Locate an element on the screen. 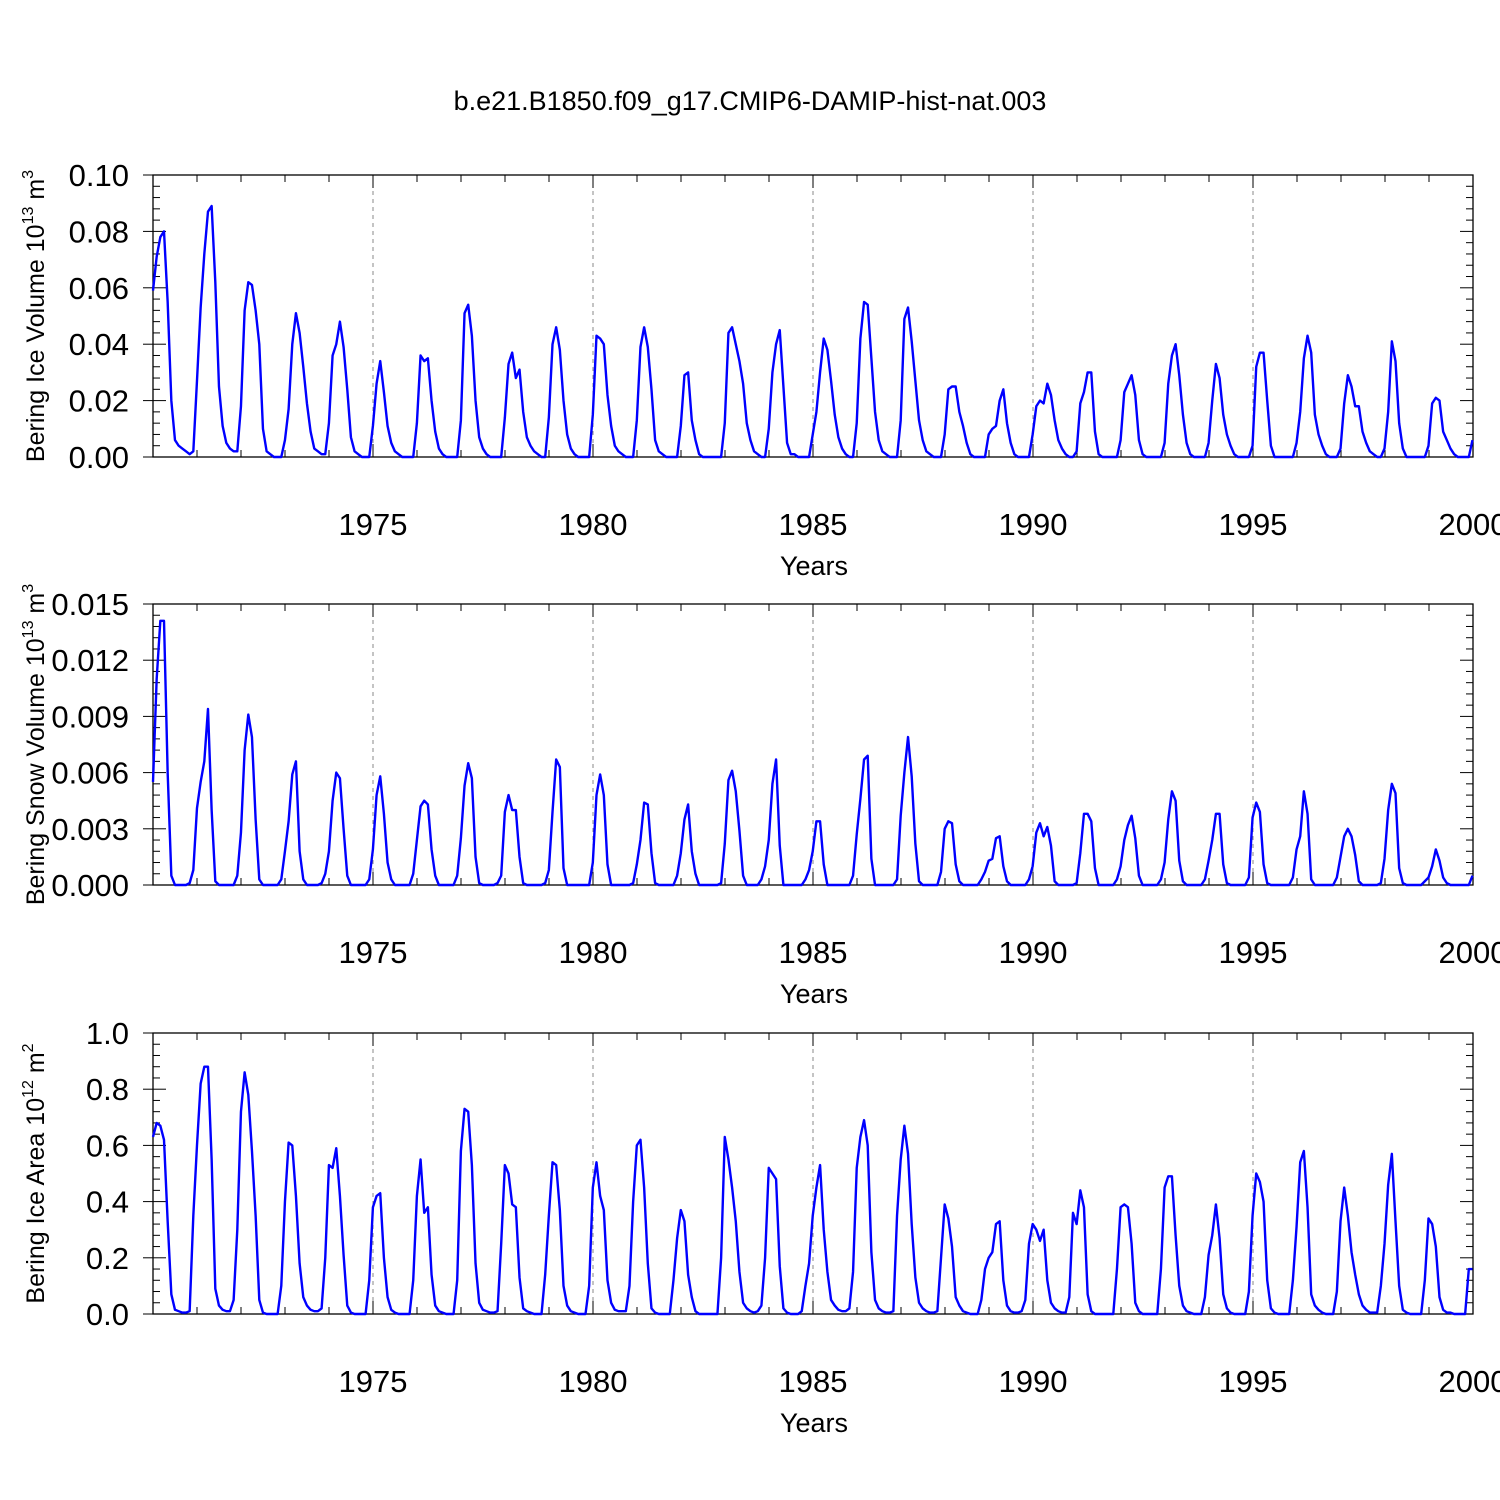 This screenshot has height=1500, width=1500. y-tick-label: 0.10 is located at coordinates (99, 175).